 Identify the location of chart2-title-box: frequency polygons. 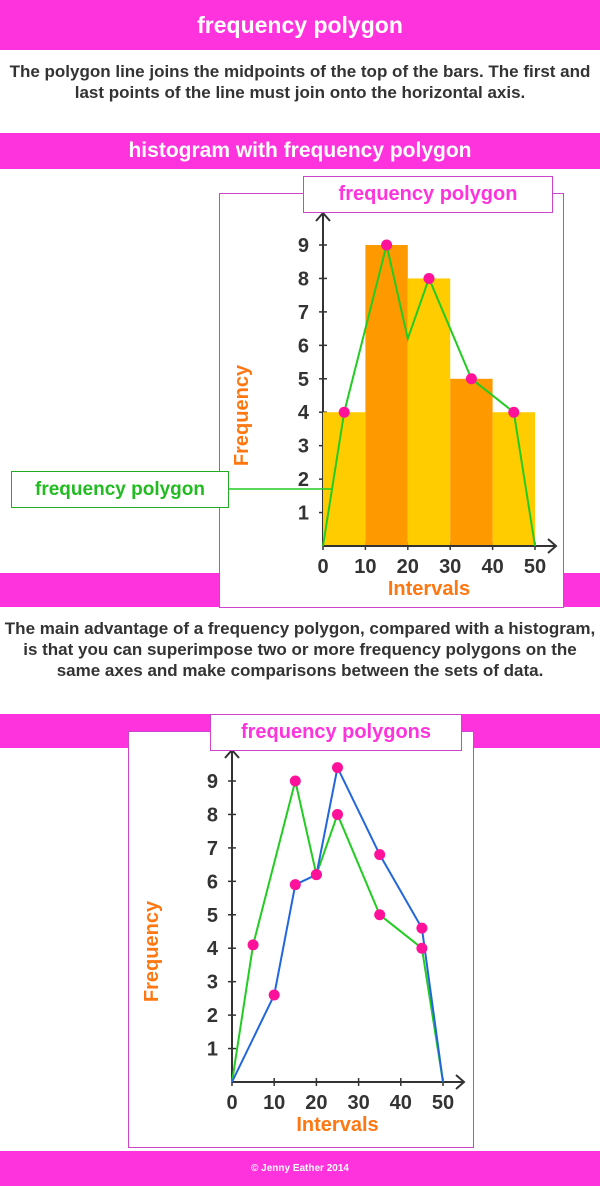
(336, 732).